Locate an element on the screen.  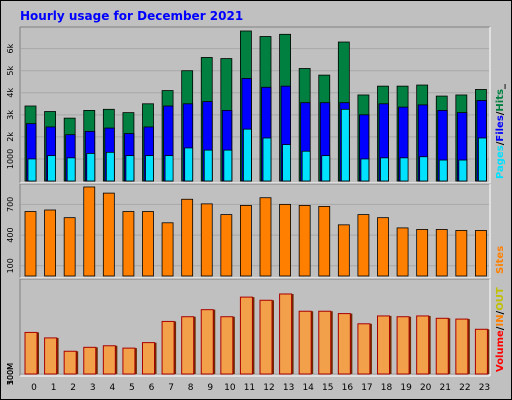
x-tick-label: 7 is located at coordinates (171, 388).